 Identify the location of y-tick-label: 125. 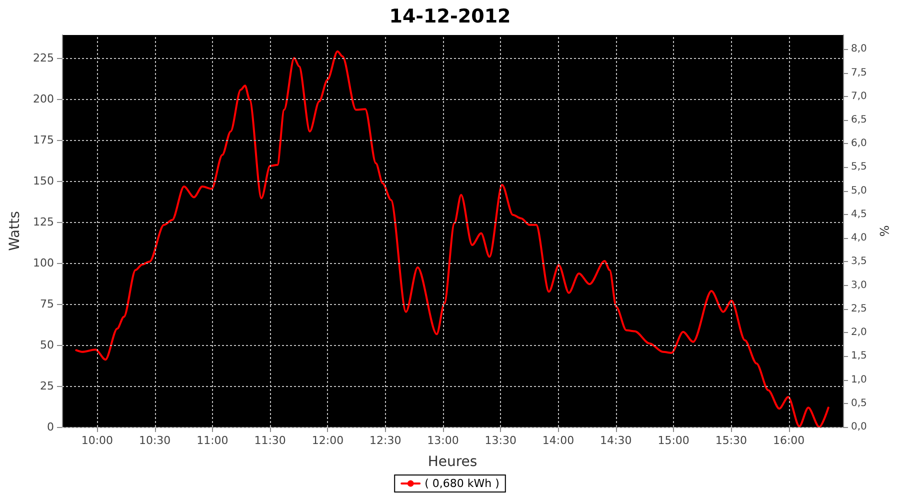
(43, 221).